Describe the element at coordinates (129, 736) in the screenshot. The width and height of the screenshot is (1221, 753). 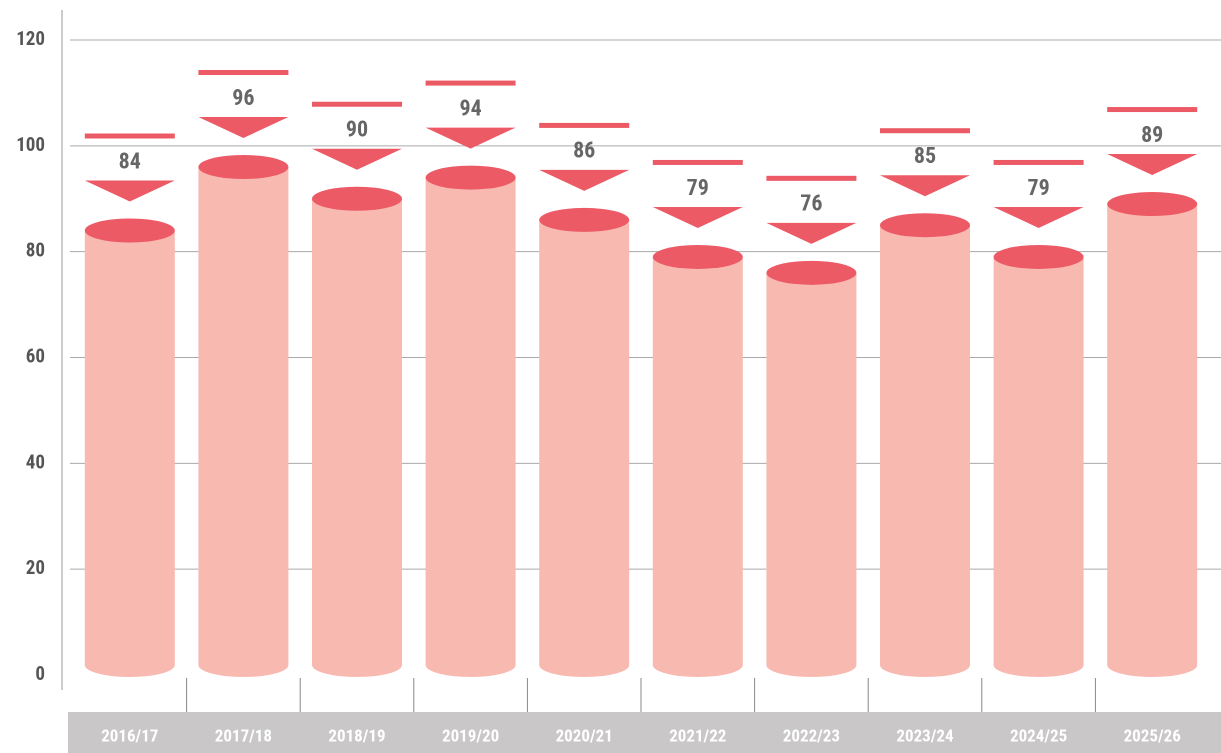
I see `x-tick-label: 2016/17` at that location.